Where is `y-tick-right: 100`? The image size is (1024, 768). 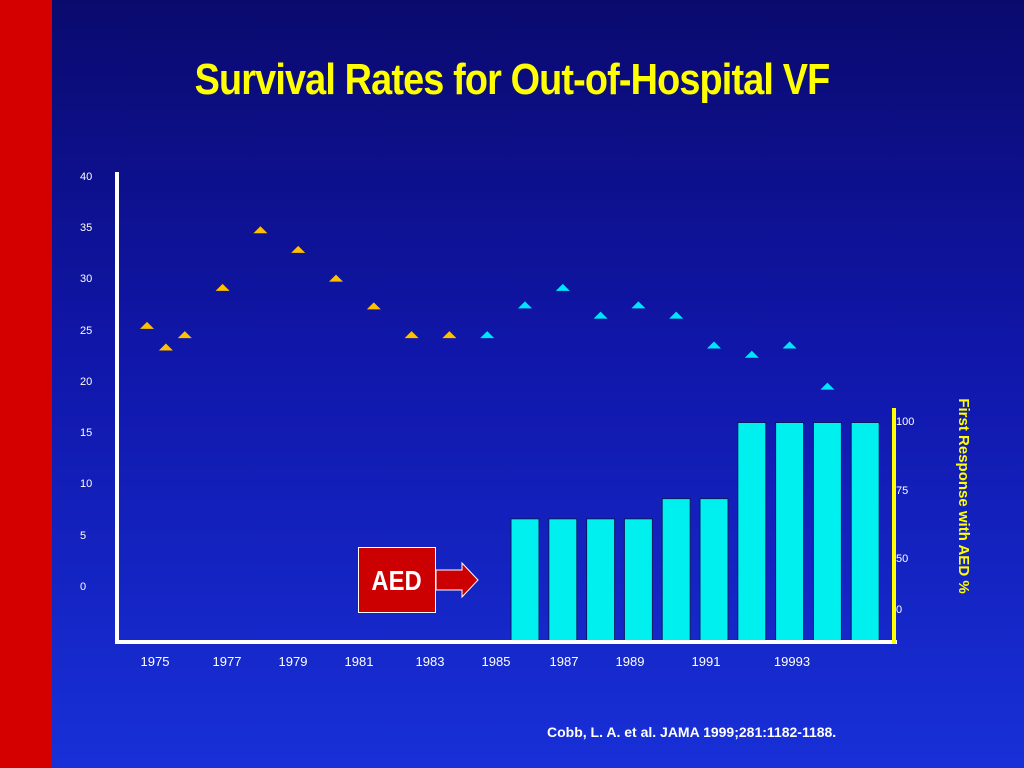 y-tick-right: 100 is located at coordinates (905, 422).